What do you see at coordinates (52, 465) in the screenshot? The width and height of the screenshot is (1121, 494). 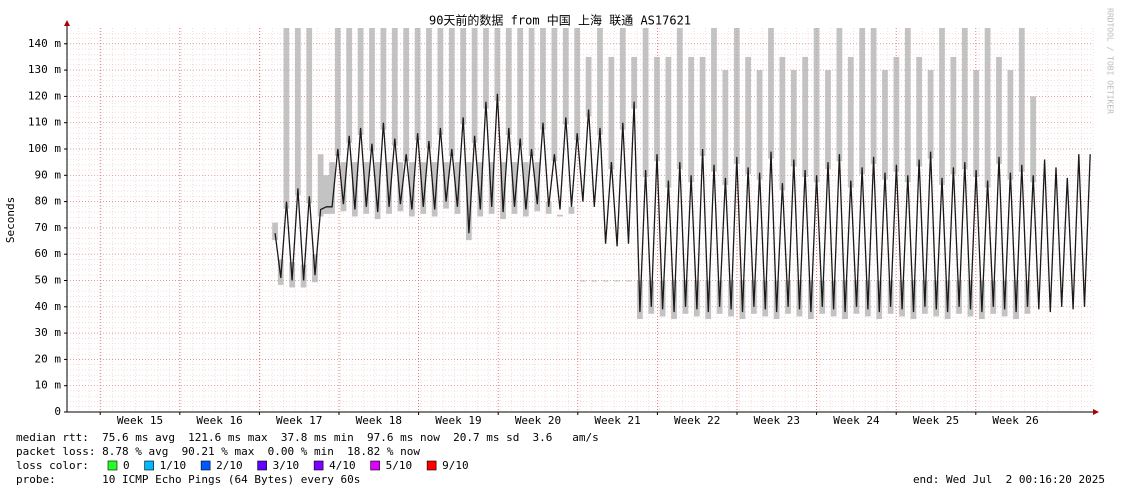 I see `loss-color-label: loss color:` at bounding box center [52, 465].